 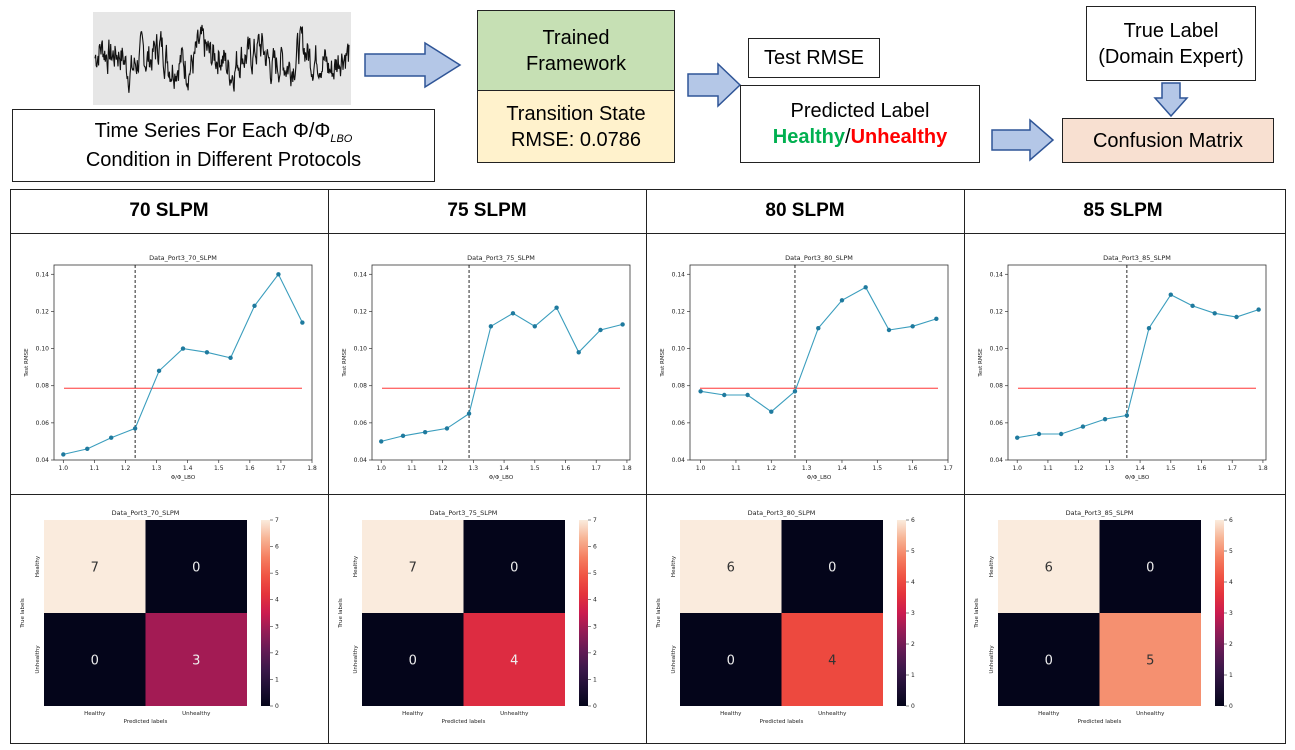 What do you see at coordinates (169, 210) in the screenshot?
I see `column-header-70: 70 SLPM` at bounding box center [169, 210].